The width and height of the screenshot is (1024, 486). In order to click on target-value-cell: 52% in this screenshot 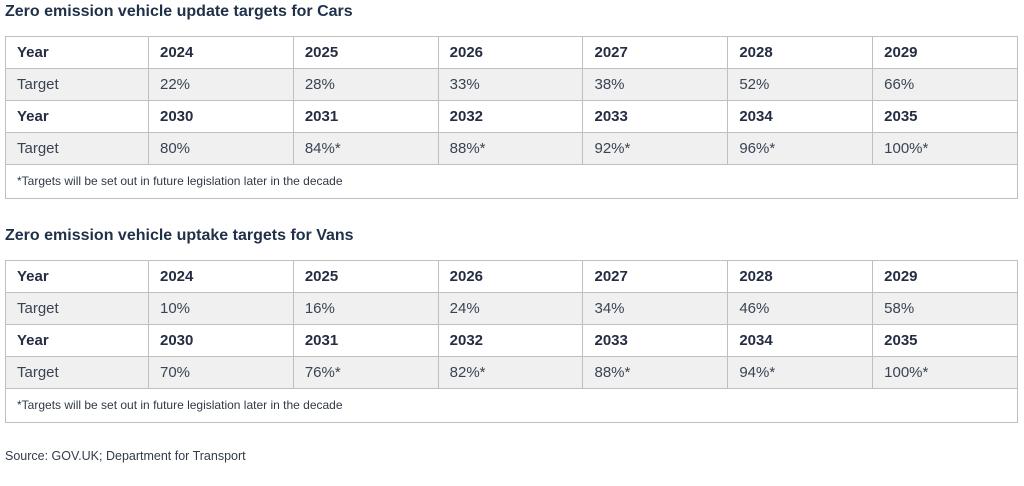, I will do `click(800, 84)`.